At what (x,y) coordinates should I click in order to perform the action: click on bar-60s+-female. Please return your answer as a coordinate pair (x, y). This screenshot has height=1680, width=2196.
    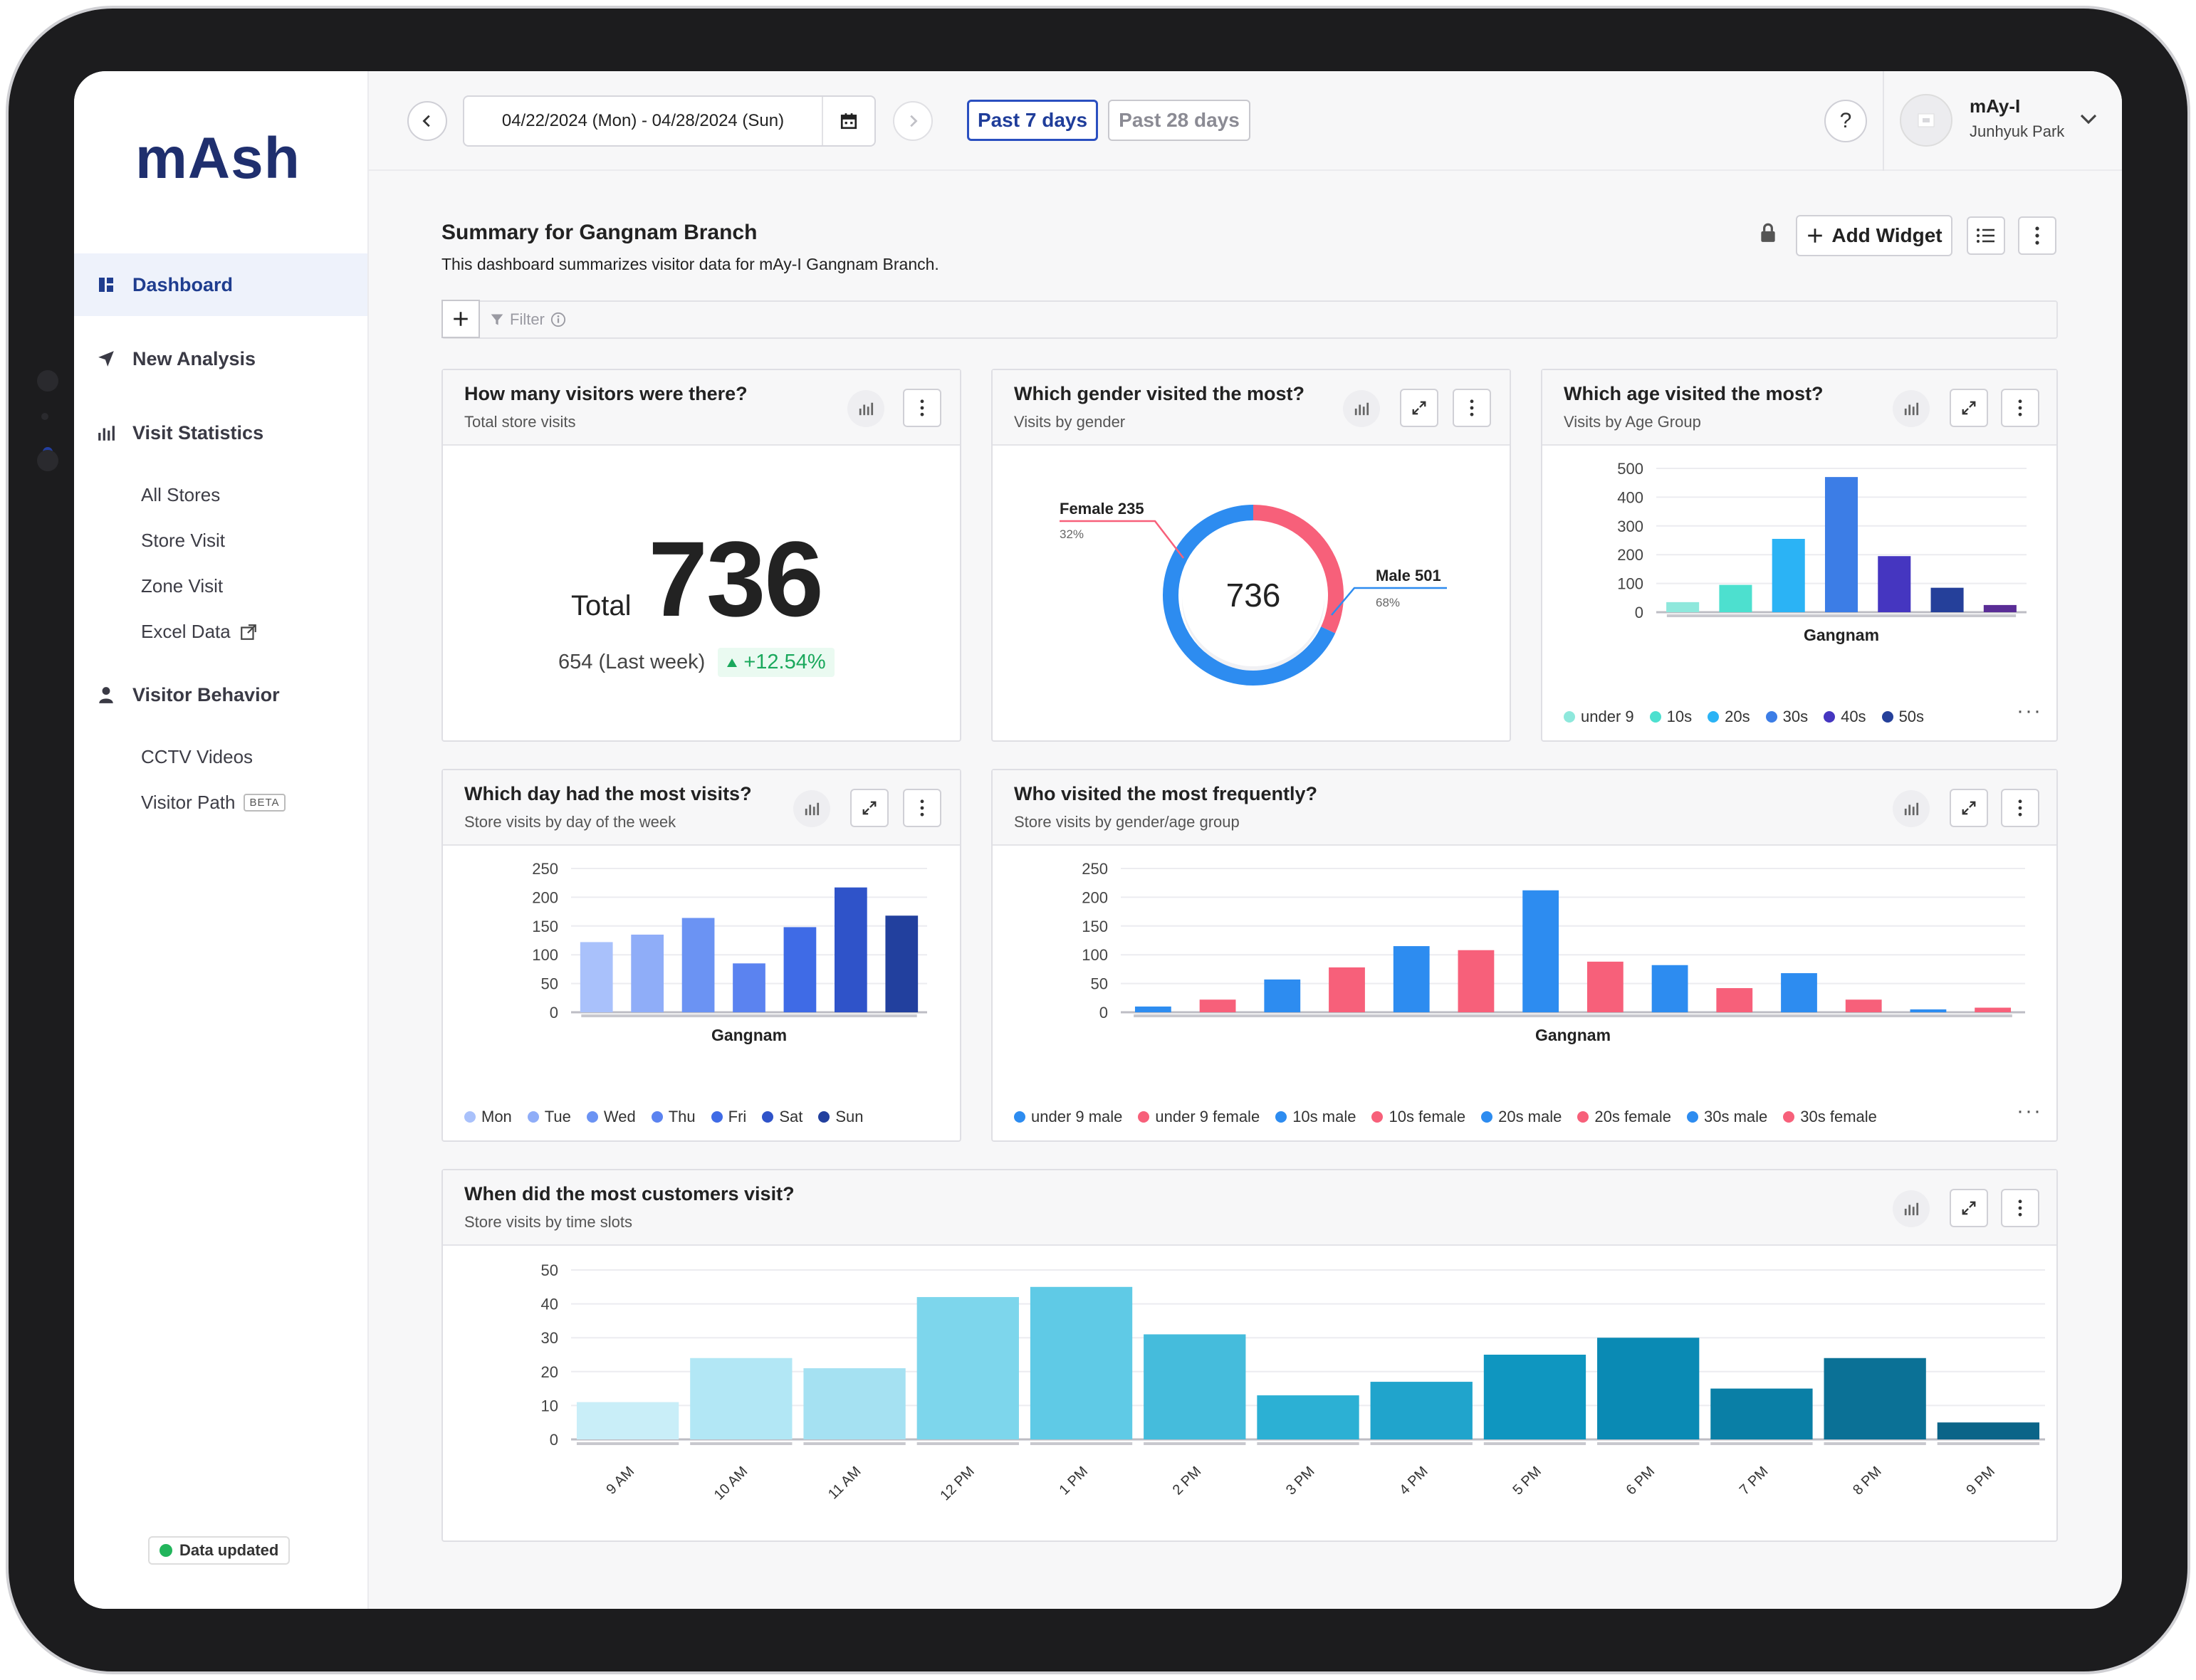
    Looking at the image, I should click on (1993, 1009).